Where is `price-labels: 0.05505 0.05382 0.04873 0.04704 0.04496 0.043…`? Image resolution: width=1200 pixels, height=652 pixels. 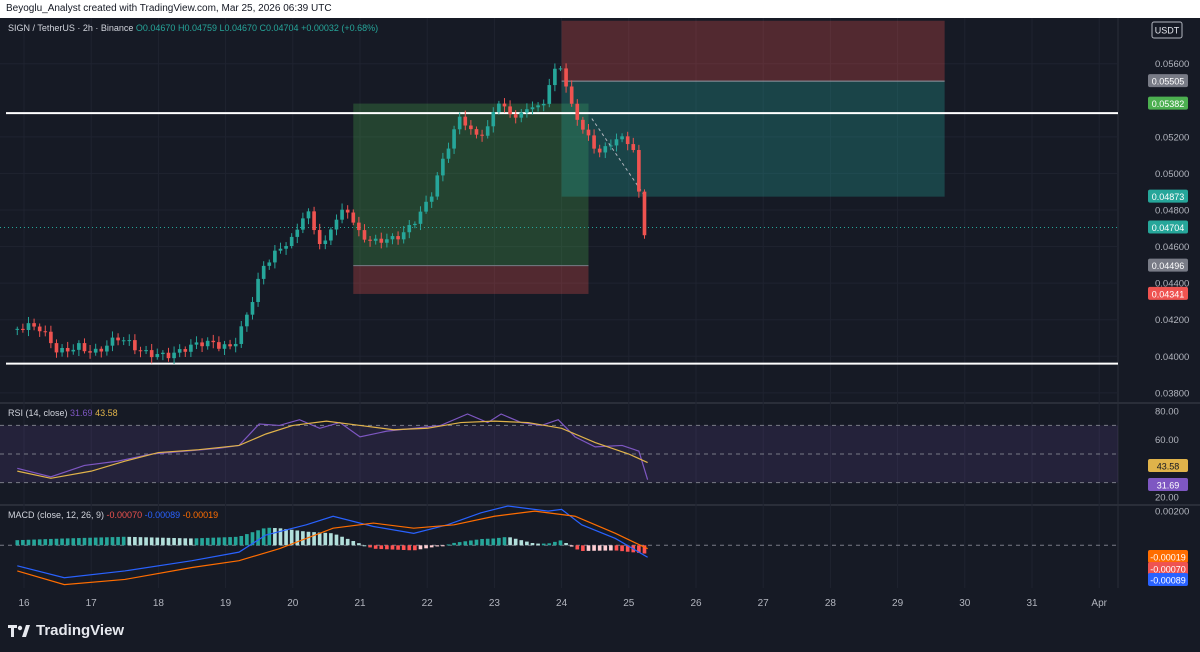
price-labels: 0.05505 0.05382 0.04873 0.04704 0.04496 0.043… is located at coordinates (1168, 330).